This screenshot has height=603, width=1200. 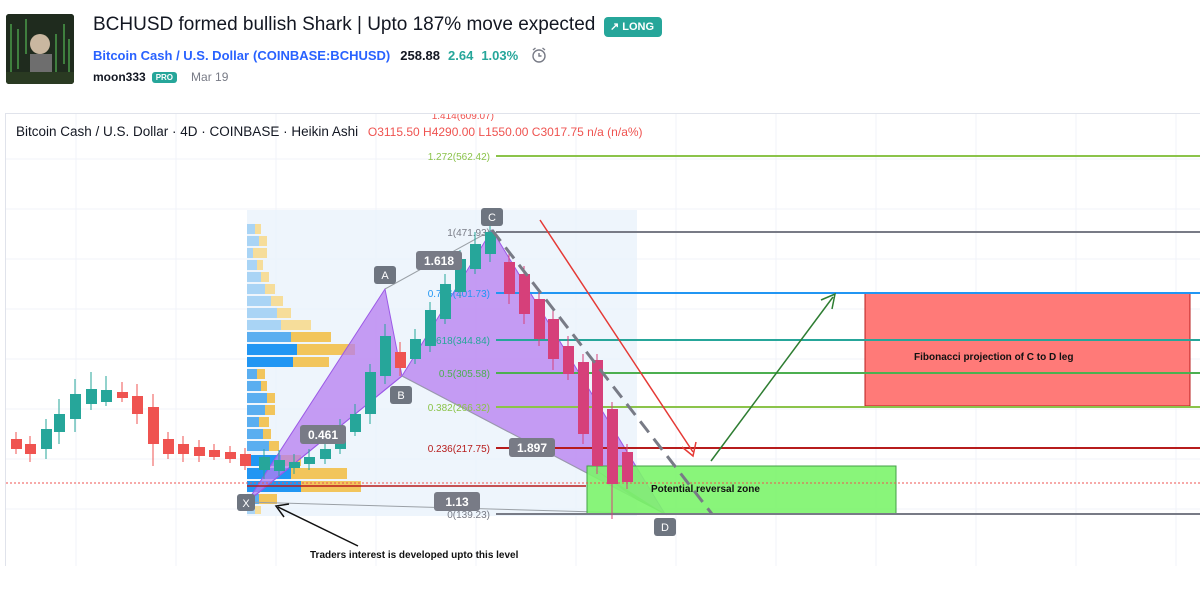 I want to click on symbol-name-link: Bitcoin Cash / U.S. Dollar, so click(x=171, y=55).